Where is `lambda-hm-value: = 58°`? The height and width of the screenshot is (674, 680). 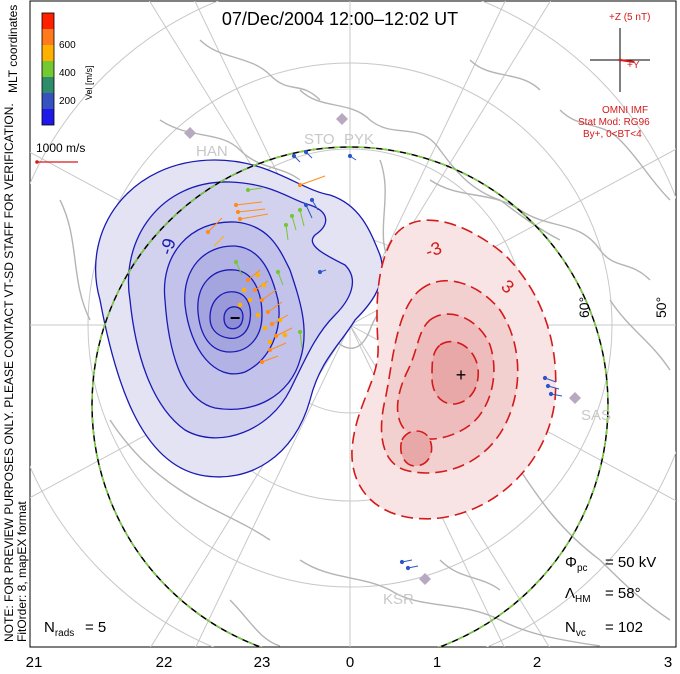
lambda-hm-value: = 58° is located at coordinates (623, 593).